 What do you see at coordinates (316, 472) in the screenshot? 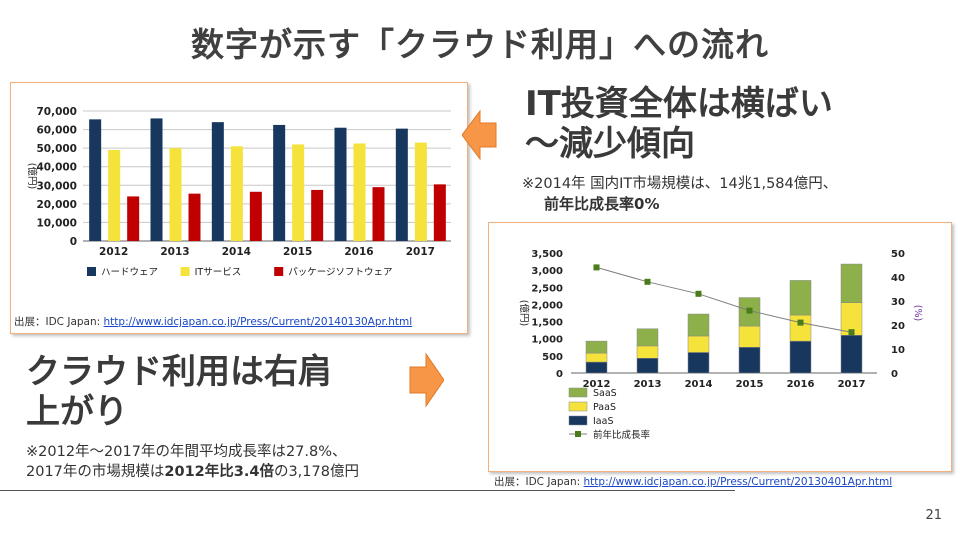
I see `cloud-note-line2-c: の3,178億円` at bounding box center [316, 472].